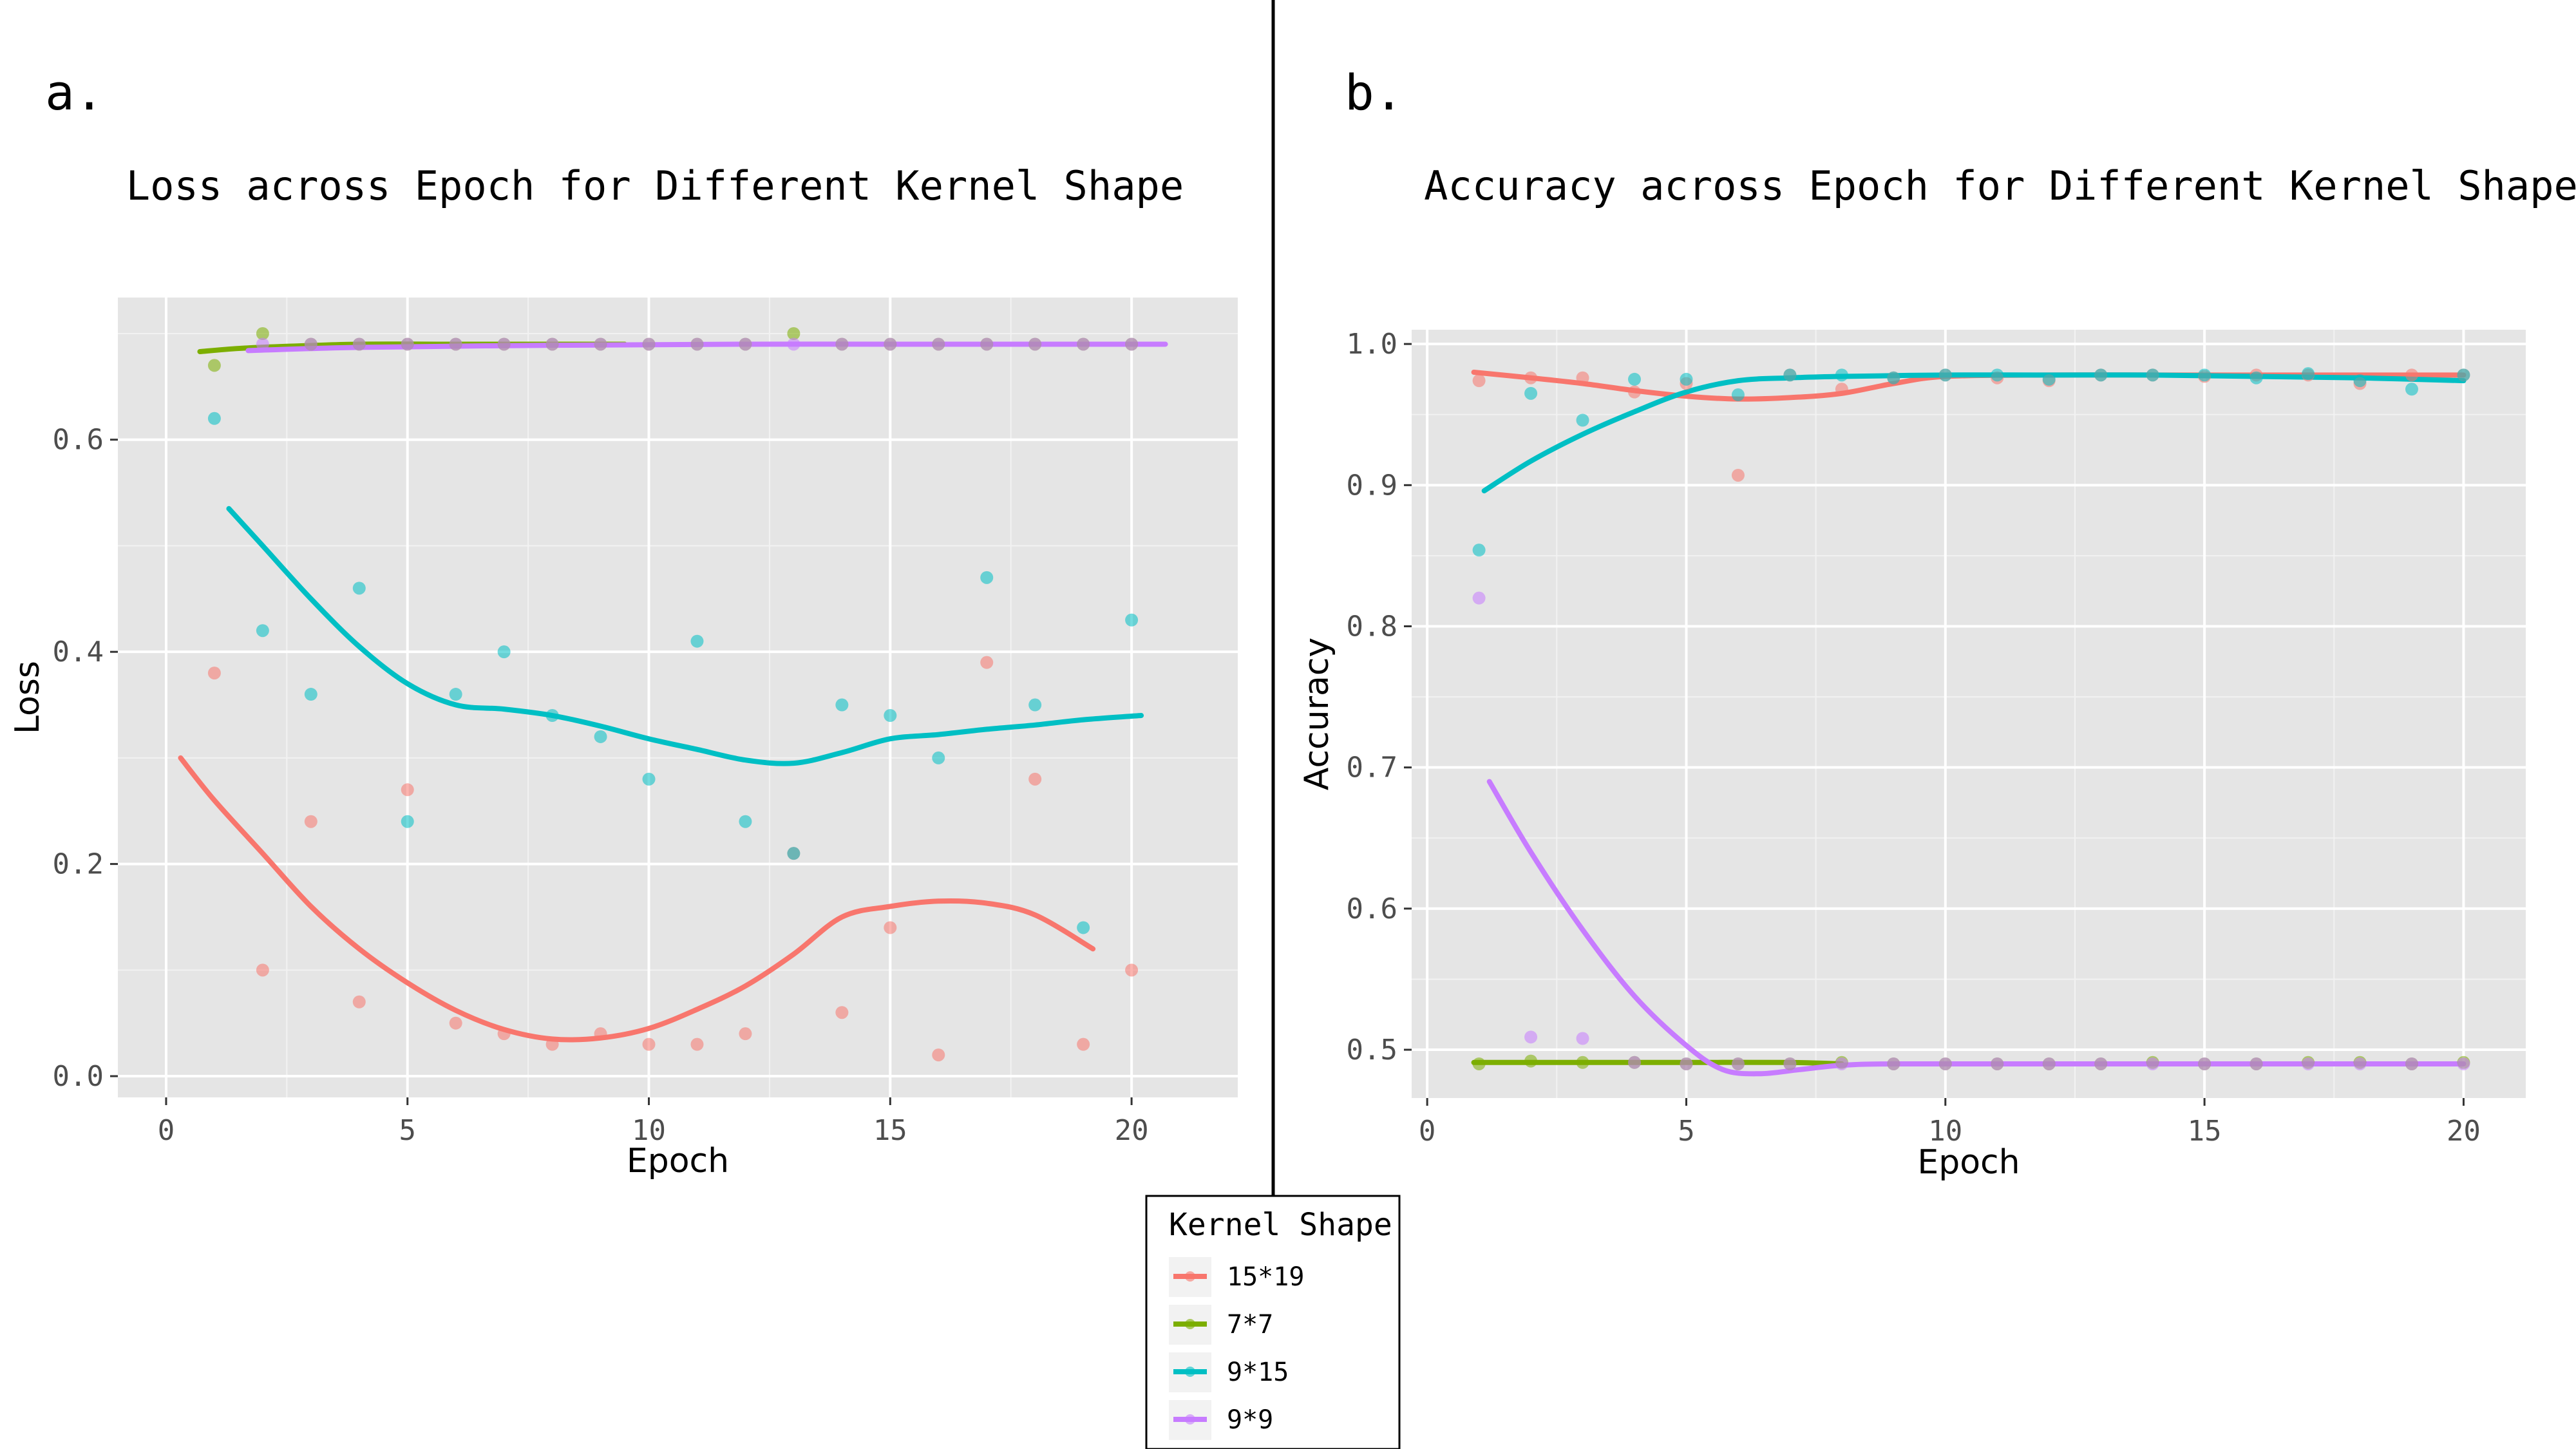  What do you see at coordinates (678, 1161) in the screenshot?
I see `panel-a-x-axis-label: Epoch` at bounding box center [678, 1161].